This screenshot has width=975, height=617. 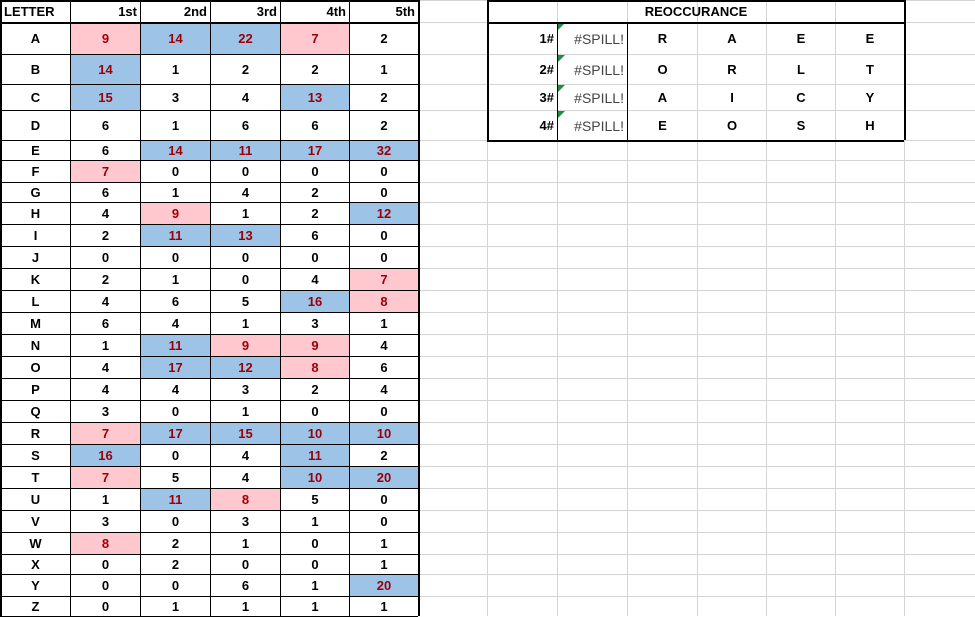 What do you see at coordinates (384, 477) in the screenshot?
I see `count-cell: 20` at bounding box center [384, 477].